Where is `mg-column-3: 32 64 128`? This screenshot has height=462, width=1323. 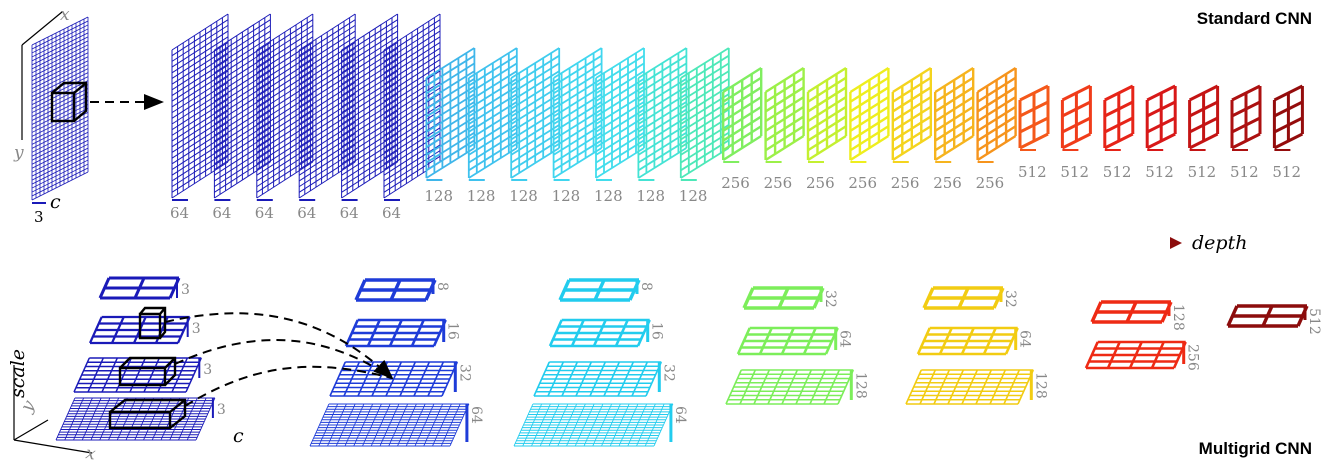
mg-column-3: 32 64 128 is located at coordinates (796, 345).